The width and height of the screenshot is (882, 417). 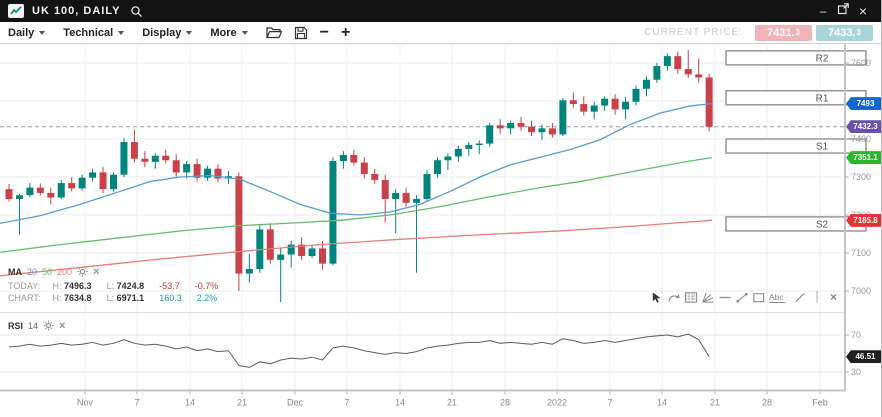 I want to click on price-axis-label: 7100, so click(x=861, y=253).